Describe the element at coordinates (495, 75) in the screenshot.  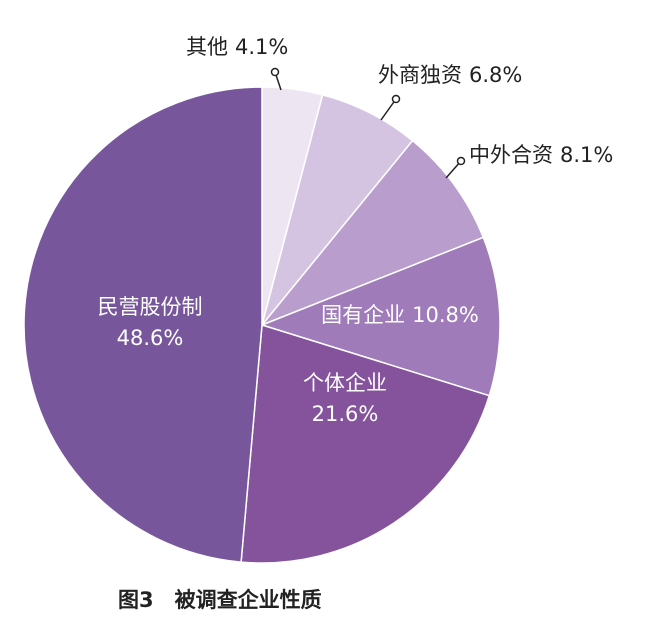
I see `slice-value: 6.8%` at that location.